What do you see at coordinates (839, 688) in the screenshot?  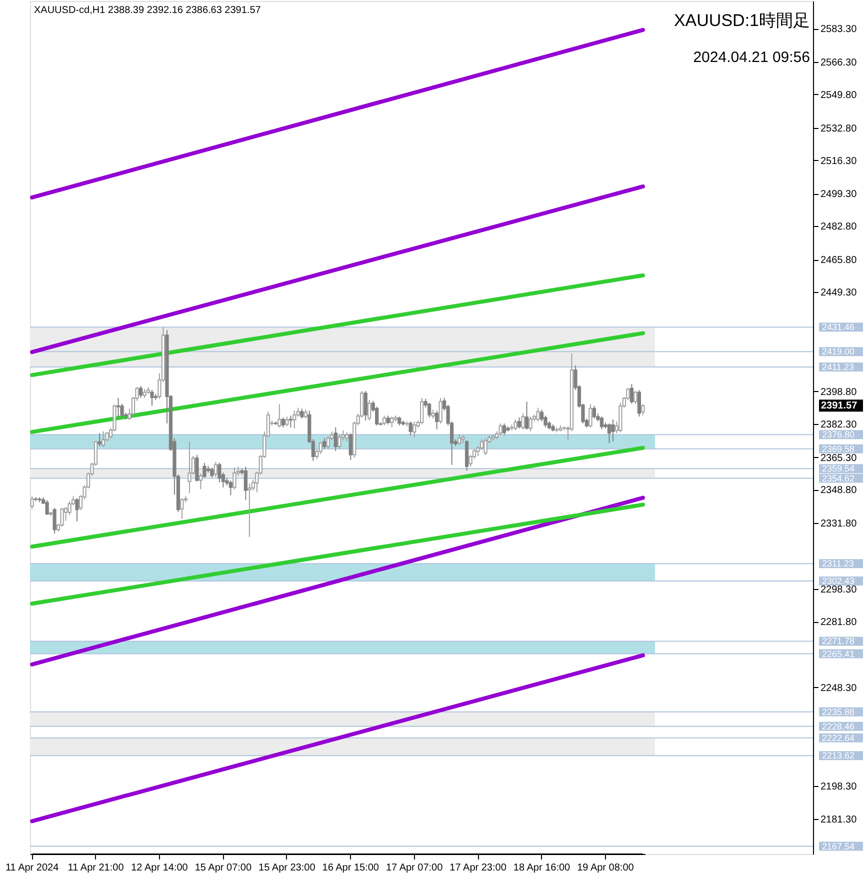 I see `y-tick-label: 2248.30` at bounding box center [839, 688].